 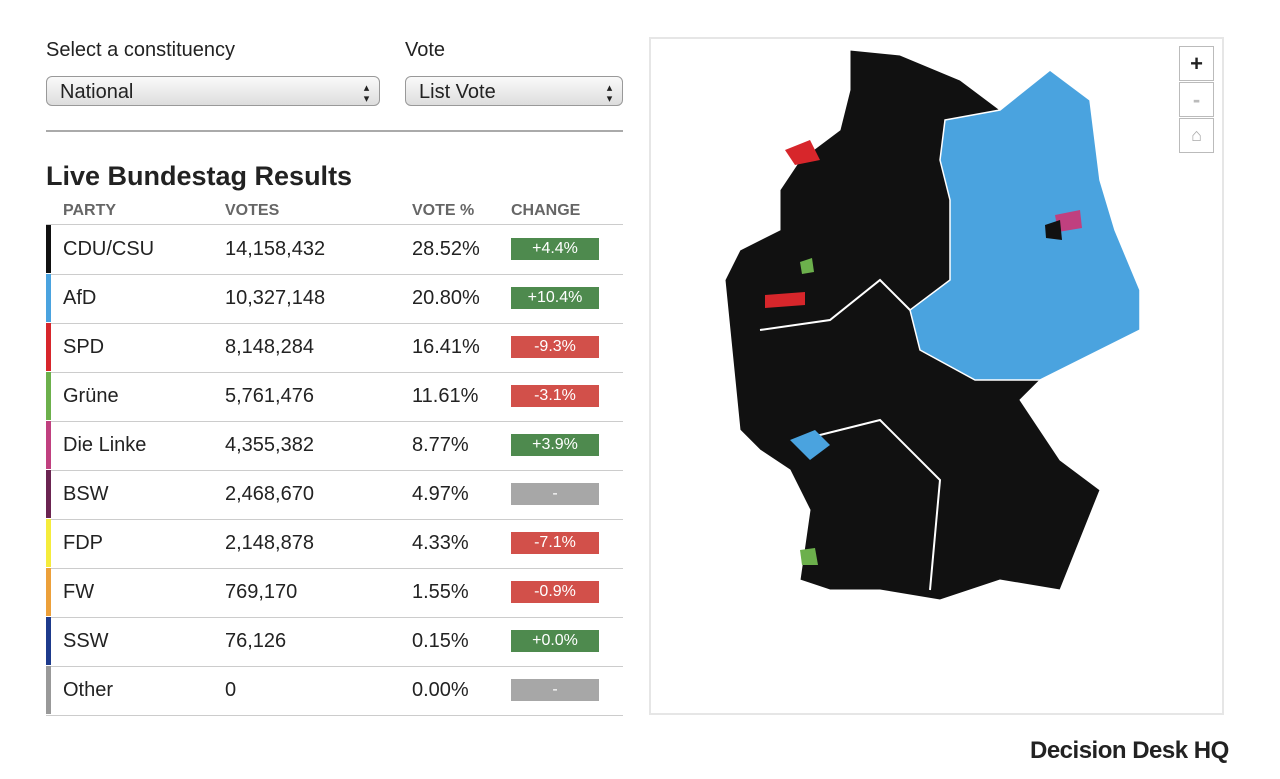 What do you see at coordinates (334, 299) in the screenshot?
I see `table-row: AfD 10,327,148 20.80% +10.4%` at bounding box center [334, 299].